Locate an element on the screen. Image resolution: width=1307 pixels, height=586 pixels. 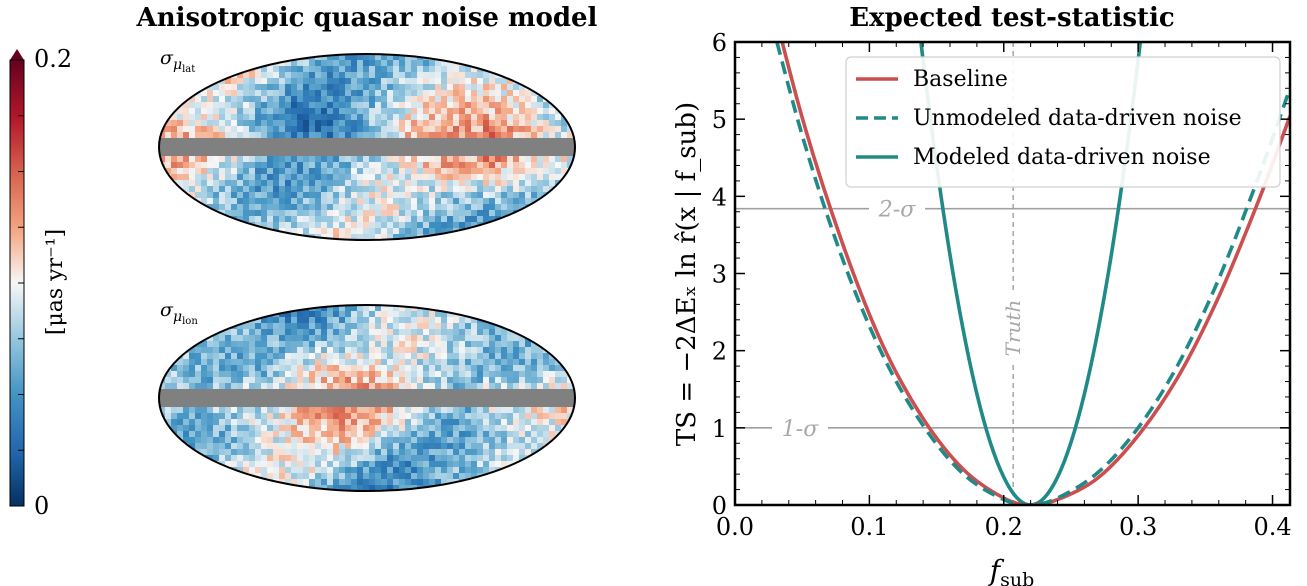
y-tick-label: 2 is located at coordinates (719, 352).